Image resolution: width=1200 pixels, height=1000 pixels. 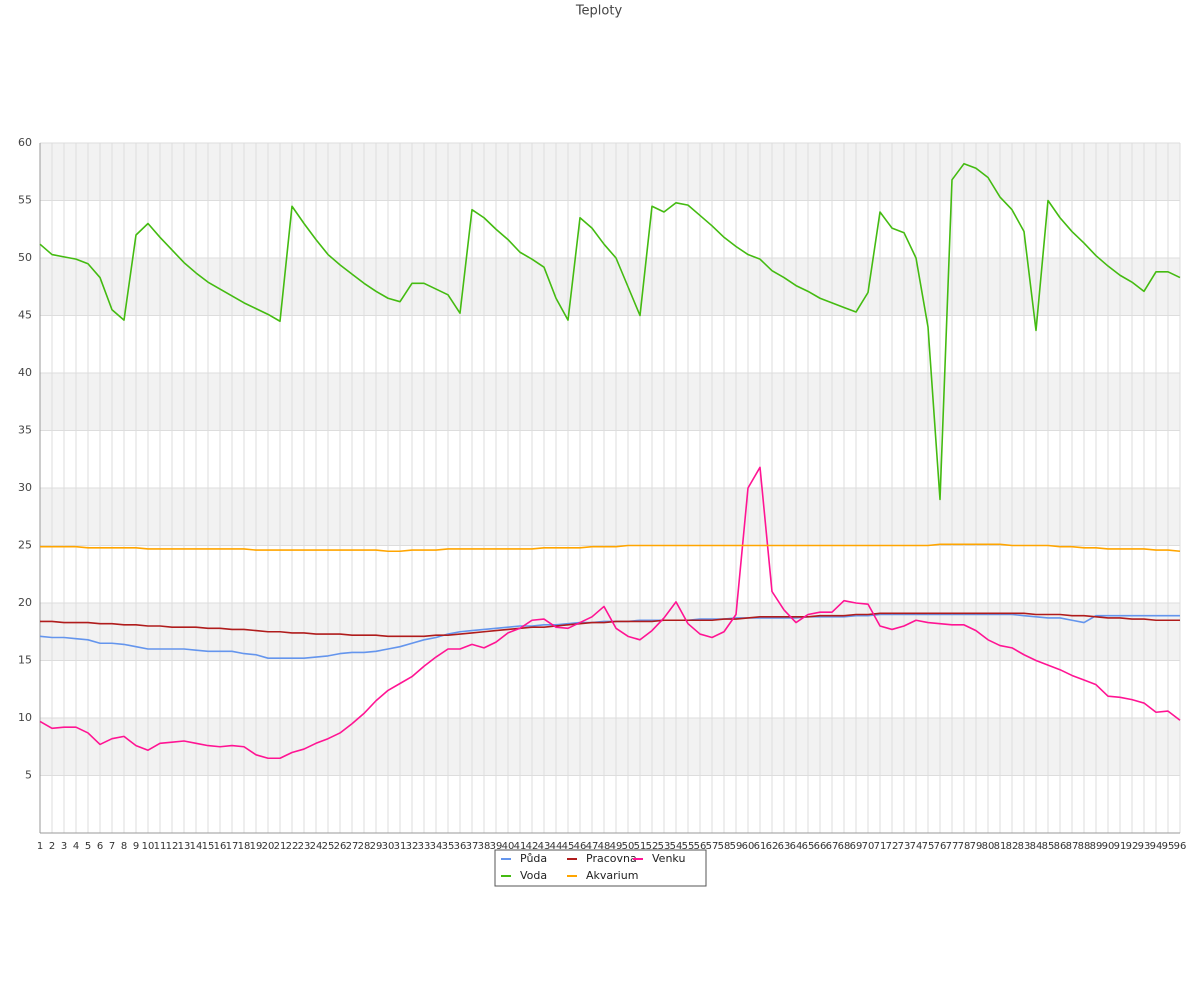 I want to click on x-tick-label: 89, so click(x=1096, y=846).